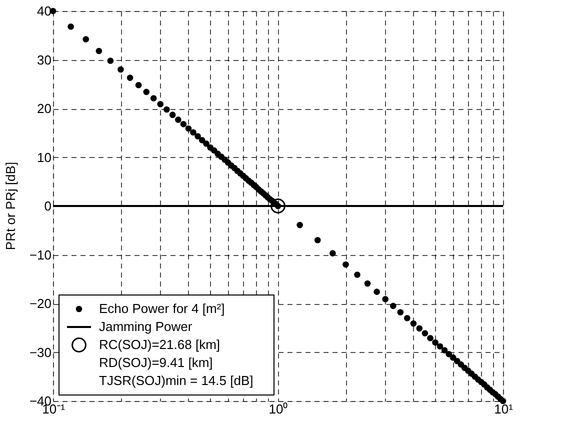 The width and height of the screenshot is (564, 446). Describe the element at coordinates (159, 344) in the screenshot. I see `legend-label: RC(SOJ)=21.68 [km]` at that location.